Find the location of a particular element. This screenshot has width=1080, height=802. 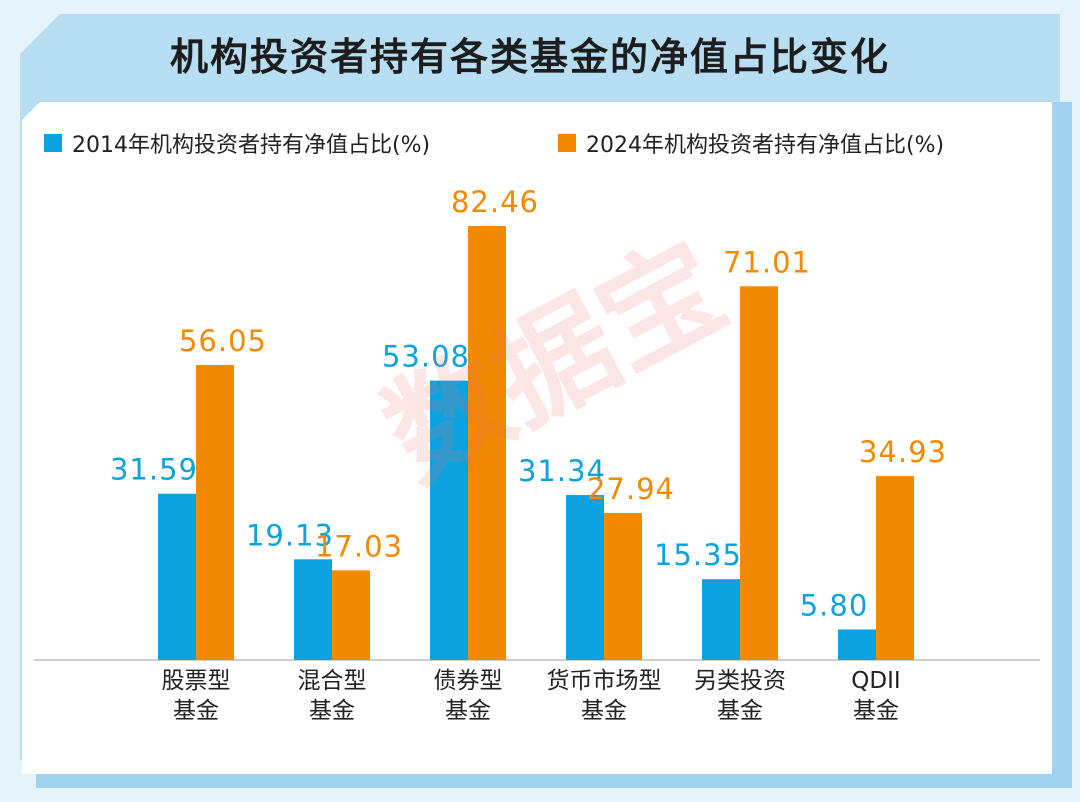

category-label-0: 股票型 基金 is located at coordinates (196, 696).